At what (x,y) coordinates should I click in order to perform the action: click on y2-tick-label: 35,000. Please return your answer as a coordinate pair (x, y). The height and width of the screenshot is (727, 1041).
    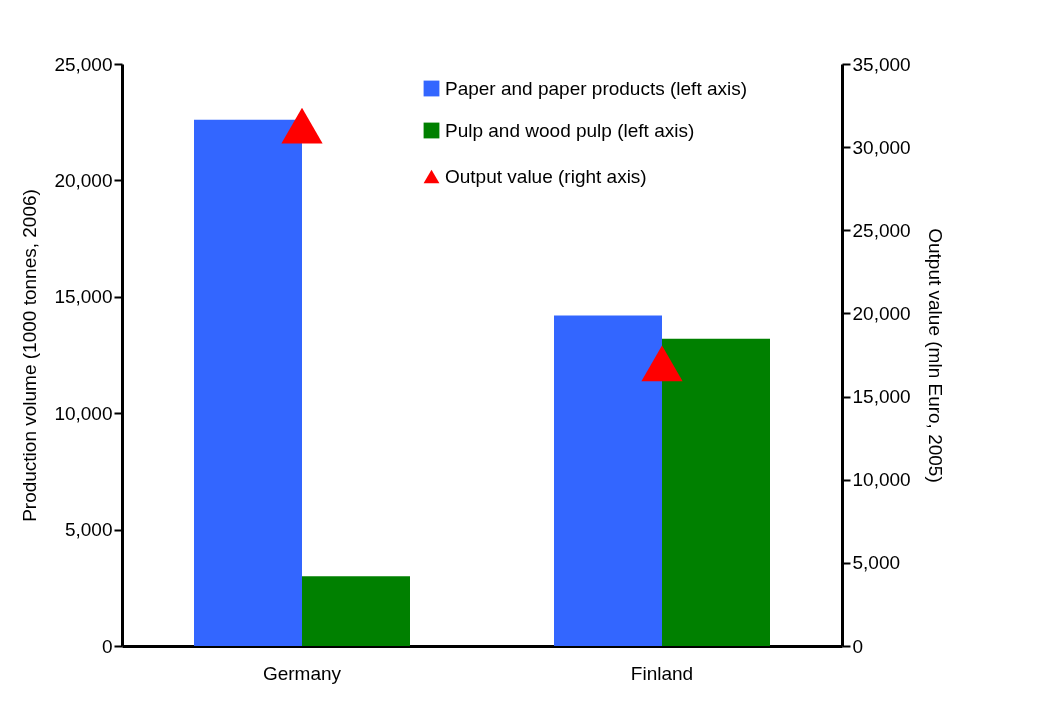
    Looking at the image, I should click on (881, 64).